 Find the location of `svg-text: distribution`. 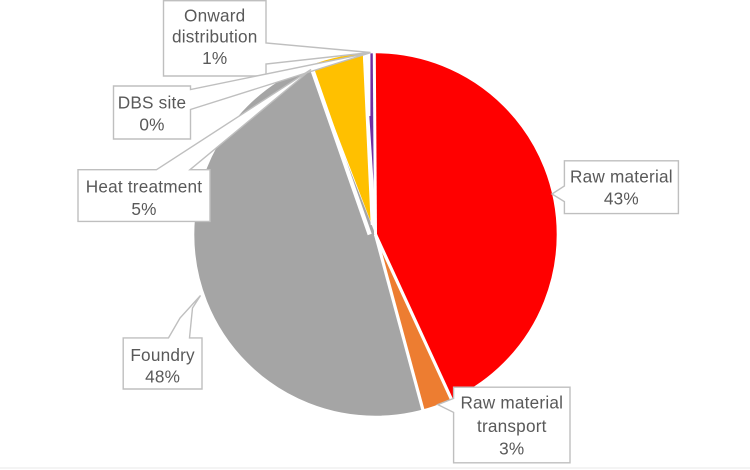

svg-text: distribution is located at coordinates (215, 37).